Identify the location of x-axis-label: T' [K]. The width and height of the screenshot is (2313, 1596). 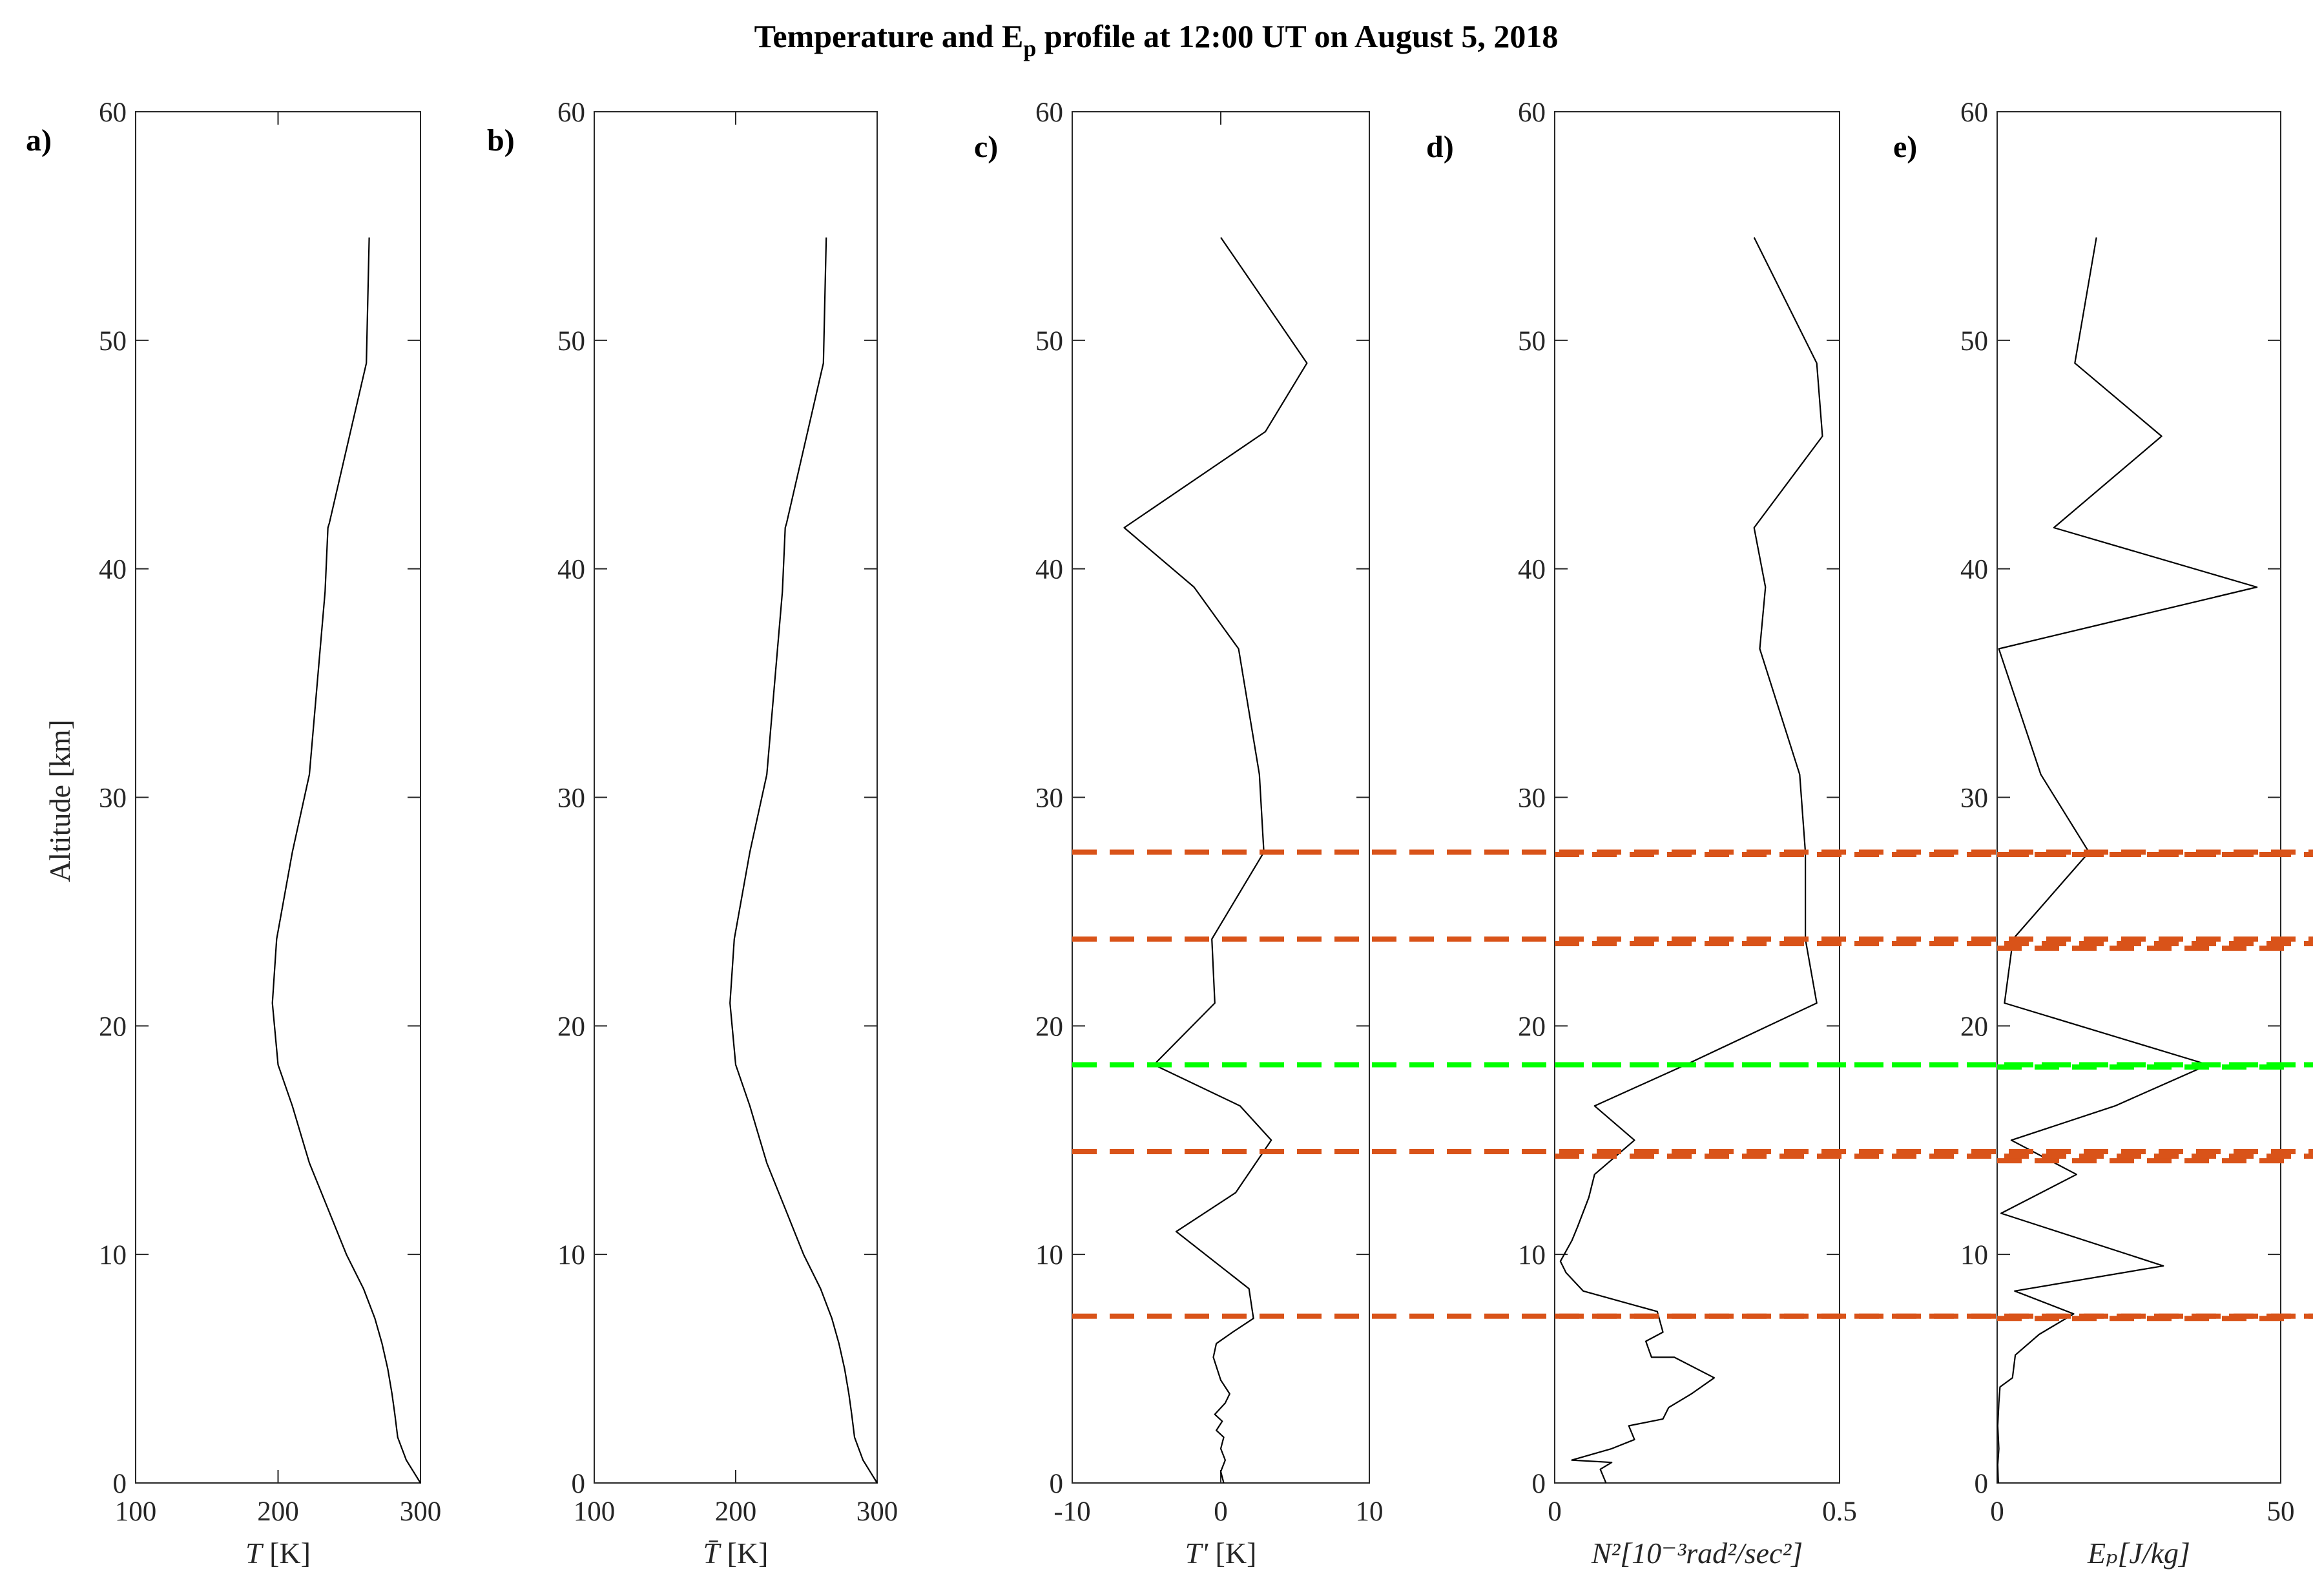
(1221, 1553).